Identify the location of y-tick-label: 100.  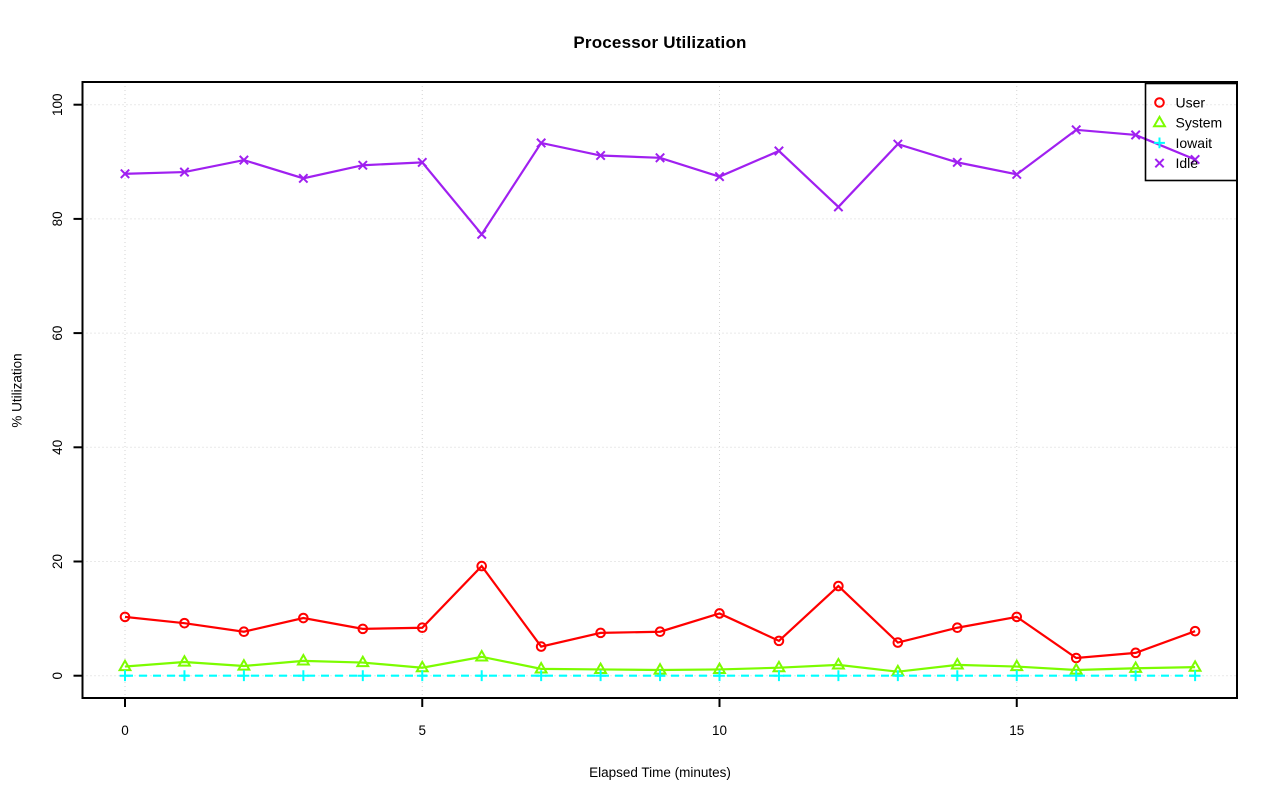
(57, 104).